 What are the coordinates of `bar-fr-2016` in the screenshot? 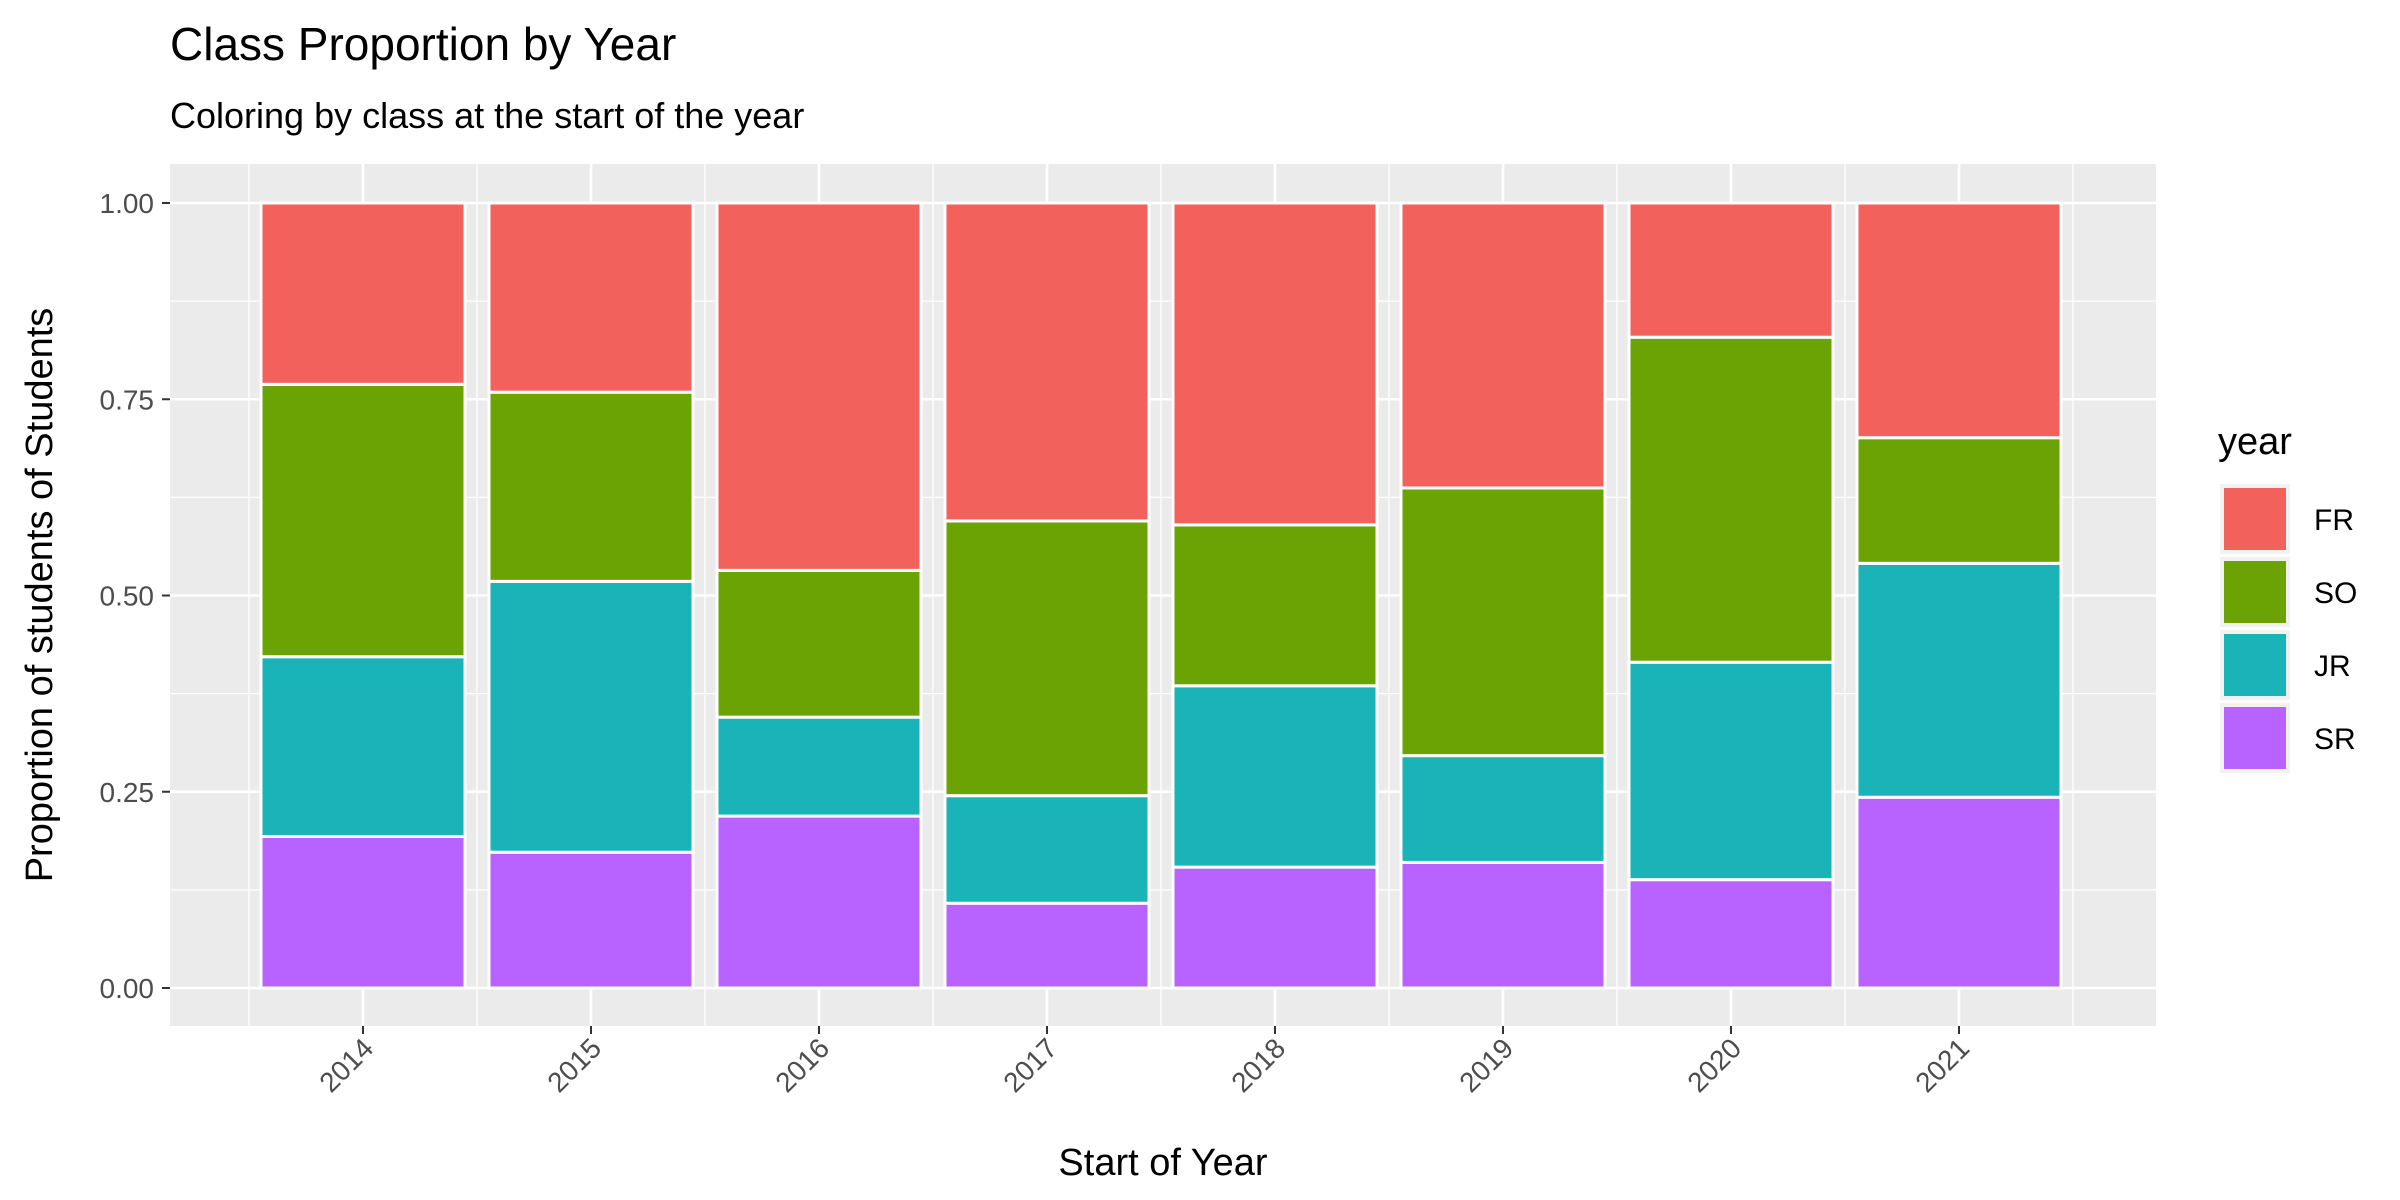 It's located at (819, 386).